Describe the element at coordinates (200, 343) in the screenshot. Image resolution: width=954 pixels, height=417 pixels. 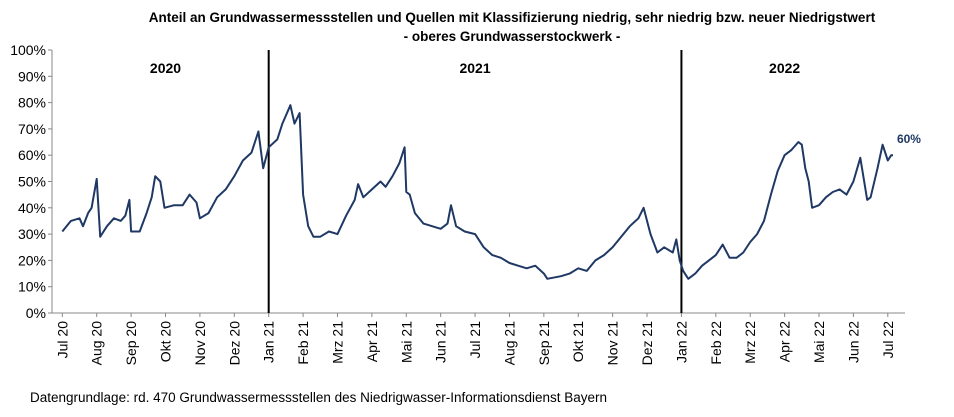
I see `x-tick-label: Nov 20` at that location.